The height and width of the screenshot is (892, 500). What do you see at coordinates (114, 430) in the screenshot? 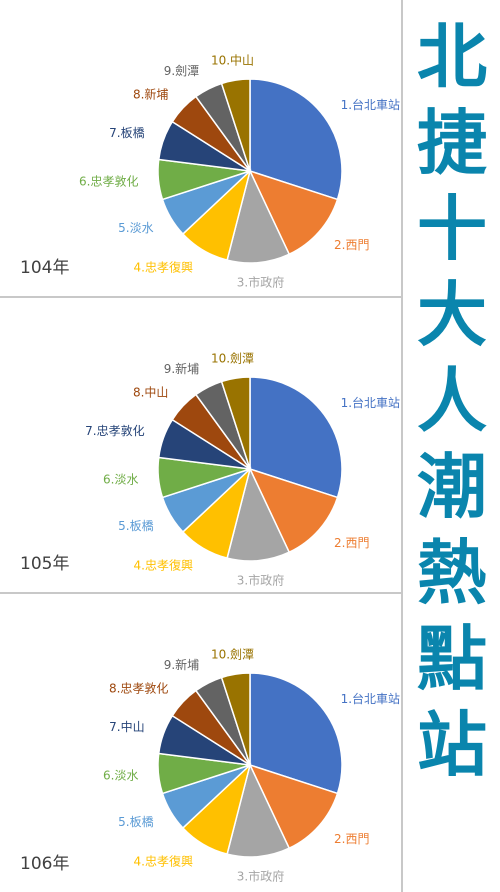
I see `slice-label: 7.忠孝敦化` at bounding box center [114, 430].